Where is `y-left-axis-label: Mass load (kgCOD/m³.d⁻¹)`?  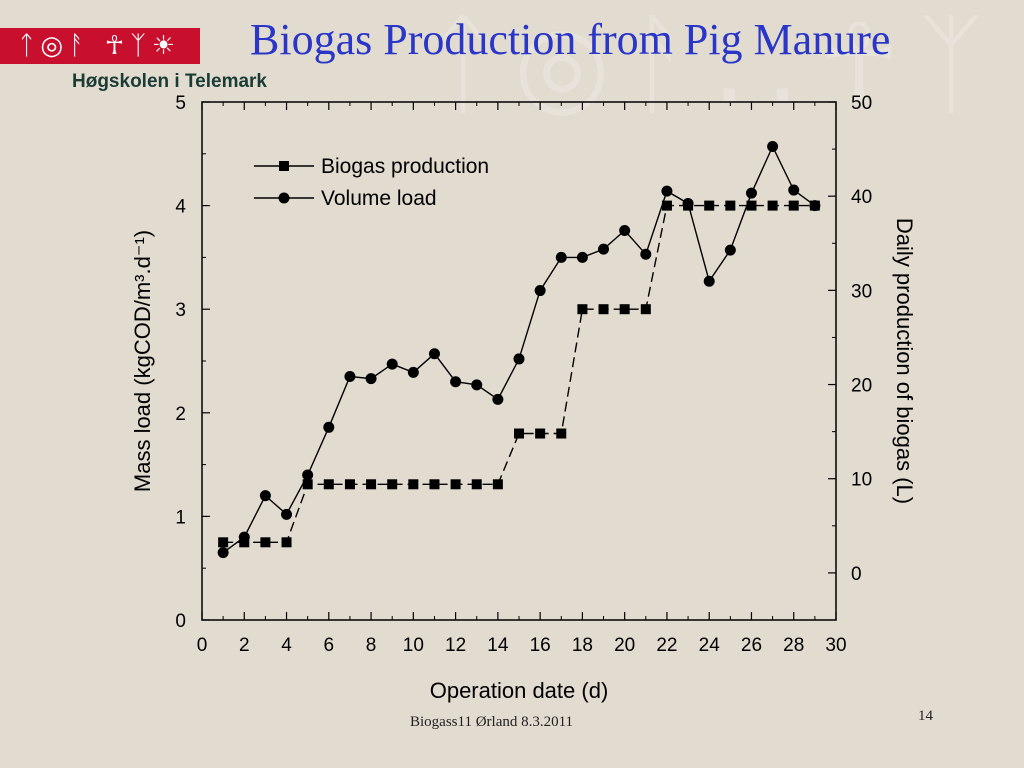 y-left-axis-label: Mass load (kgCOD/m³.d⁻¹) is located at coordinates (142, 361).